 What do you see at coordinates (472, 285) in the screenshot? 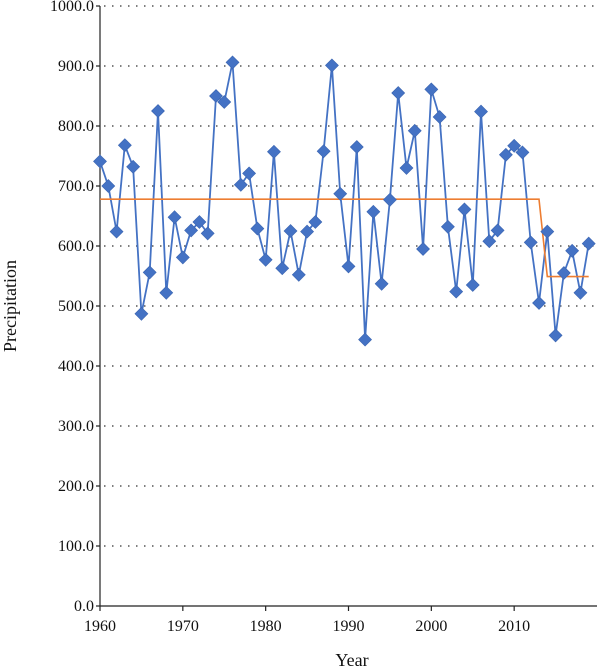
I see `data-point-2005` at bounding box center [472, 285].